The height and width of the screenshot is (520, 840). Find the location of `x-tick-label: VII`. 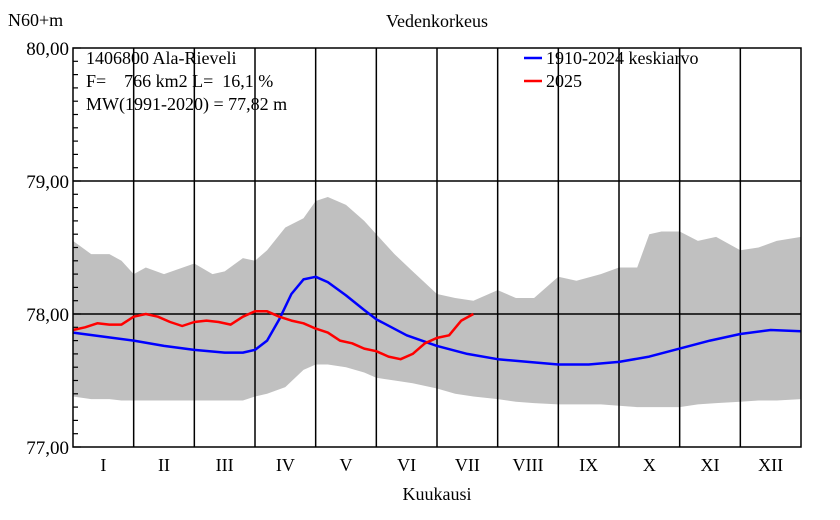

x-tick-label: VII is located at coordinates (467, 465).